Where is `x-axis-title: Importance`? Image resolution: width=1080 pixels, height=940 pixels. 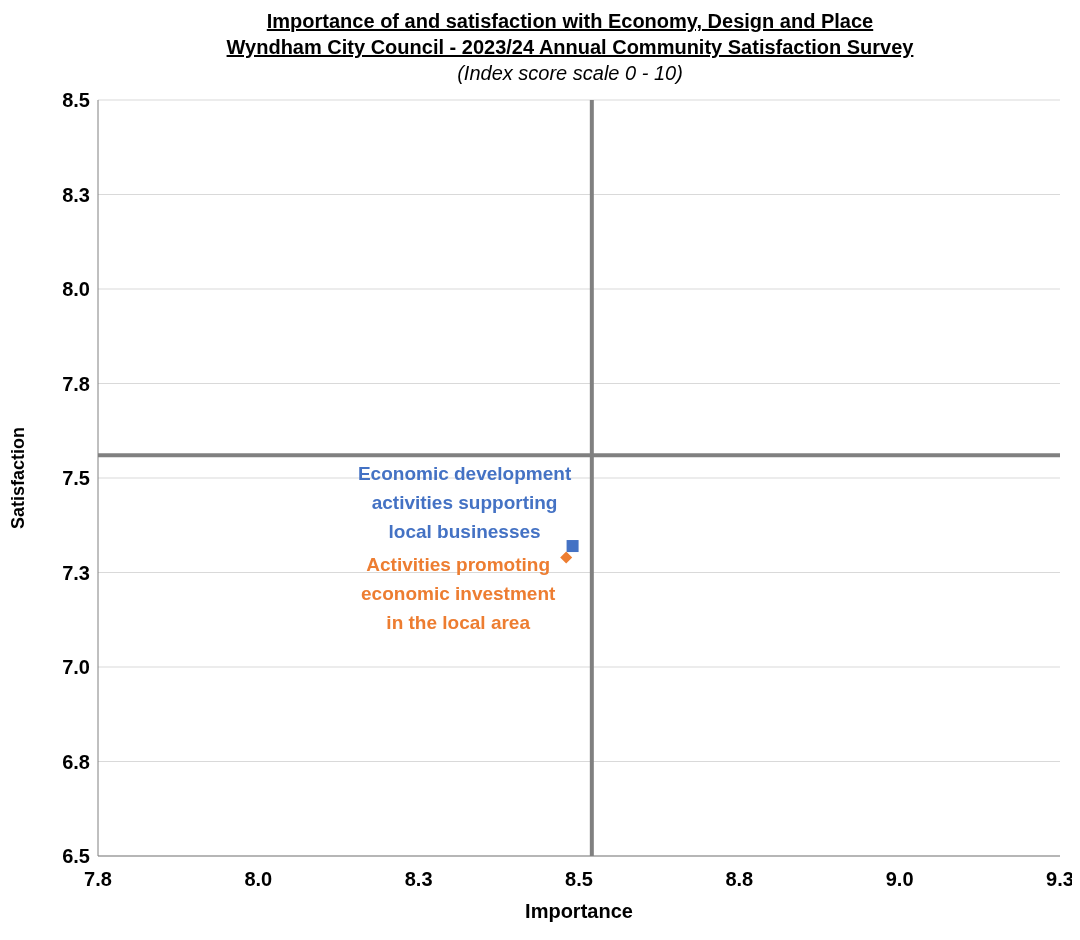
x-axis-title: Importance is located at coordinates (579, 911).